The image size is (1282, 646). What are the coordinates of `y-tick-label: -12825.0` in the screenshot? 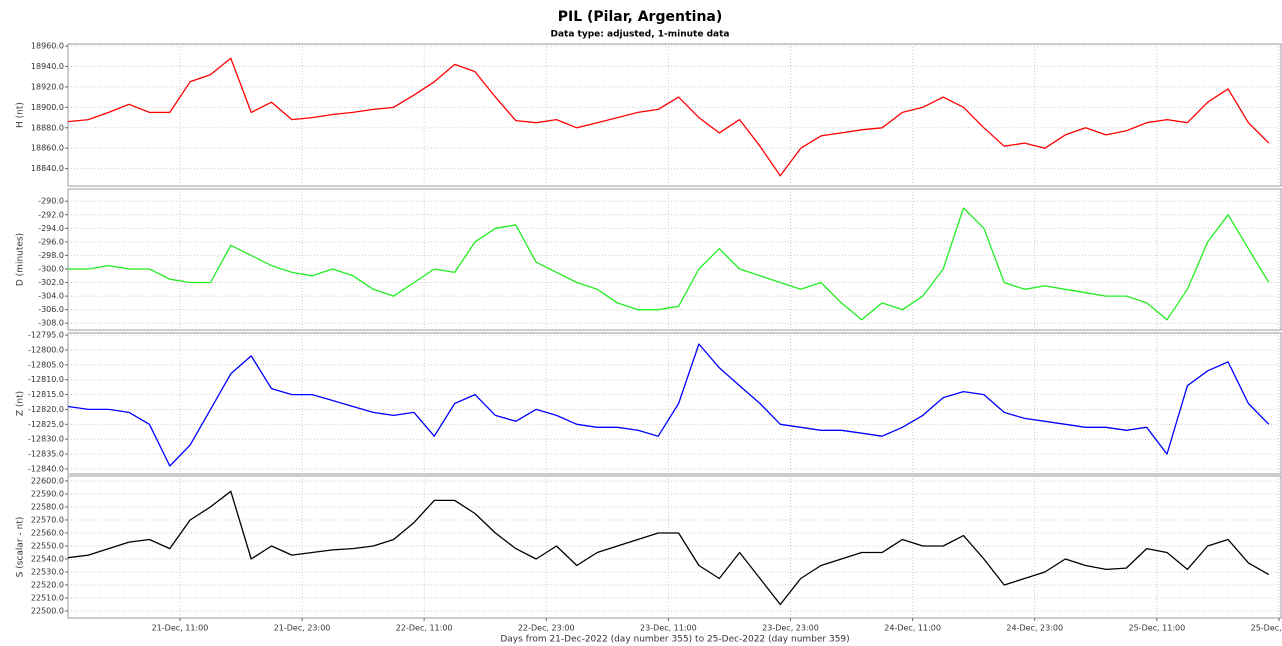 It's located at (46, 424).